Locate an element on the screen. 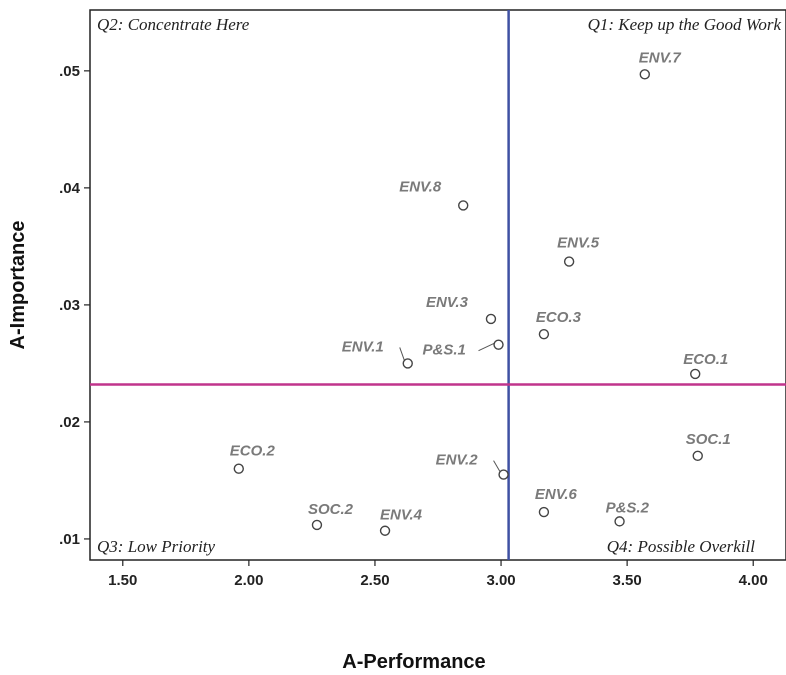 This screenshot has width=786, height=675. quadrant-q1-label: Q1: Keep up the Good Work is located at coordinates (685, 24).